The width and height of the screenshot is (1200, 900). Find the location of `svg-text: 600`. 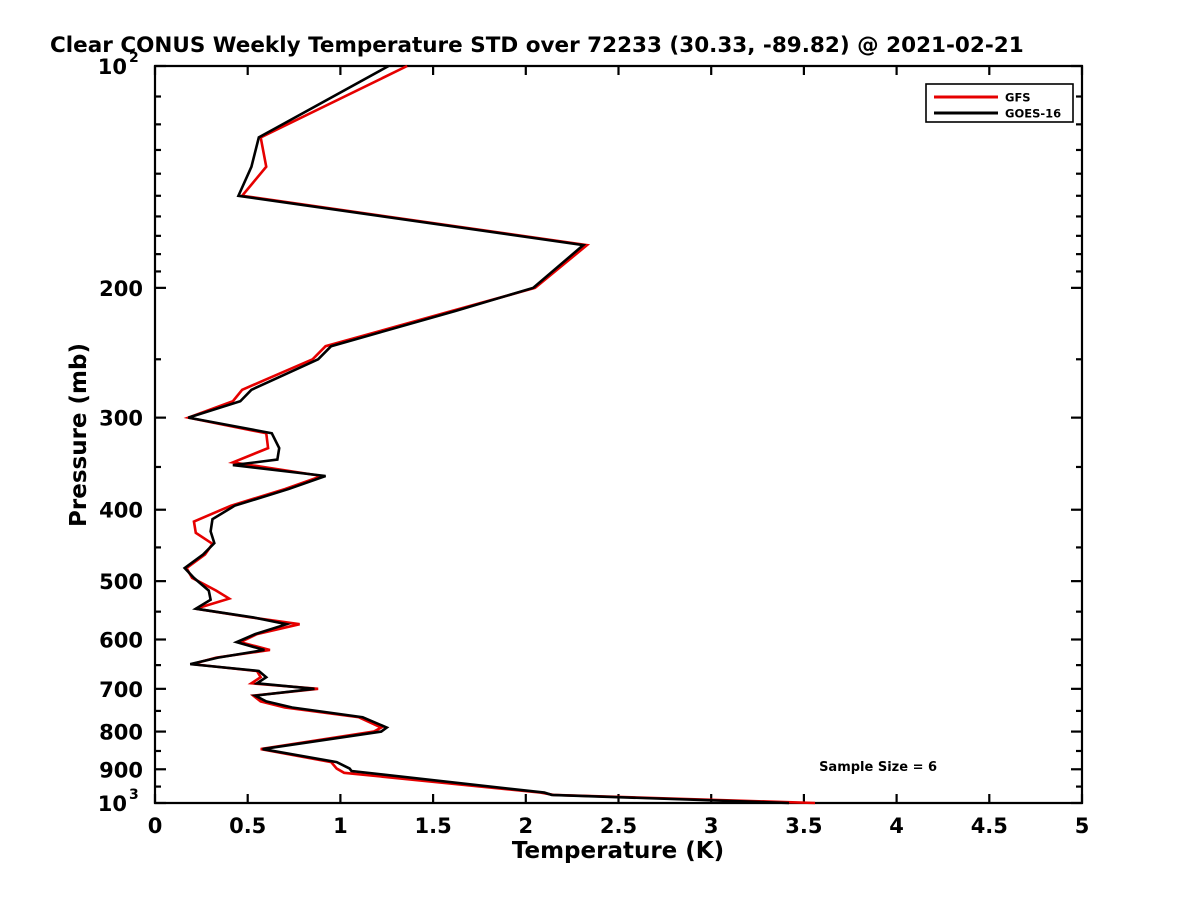

svg-text: 600 is located at coordinates (121, 640).